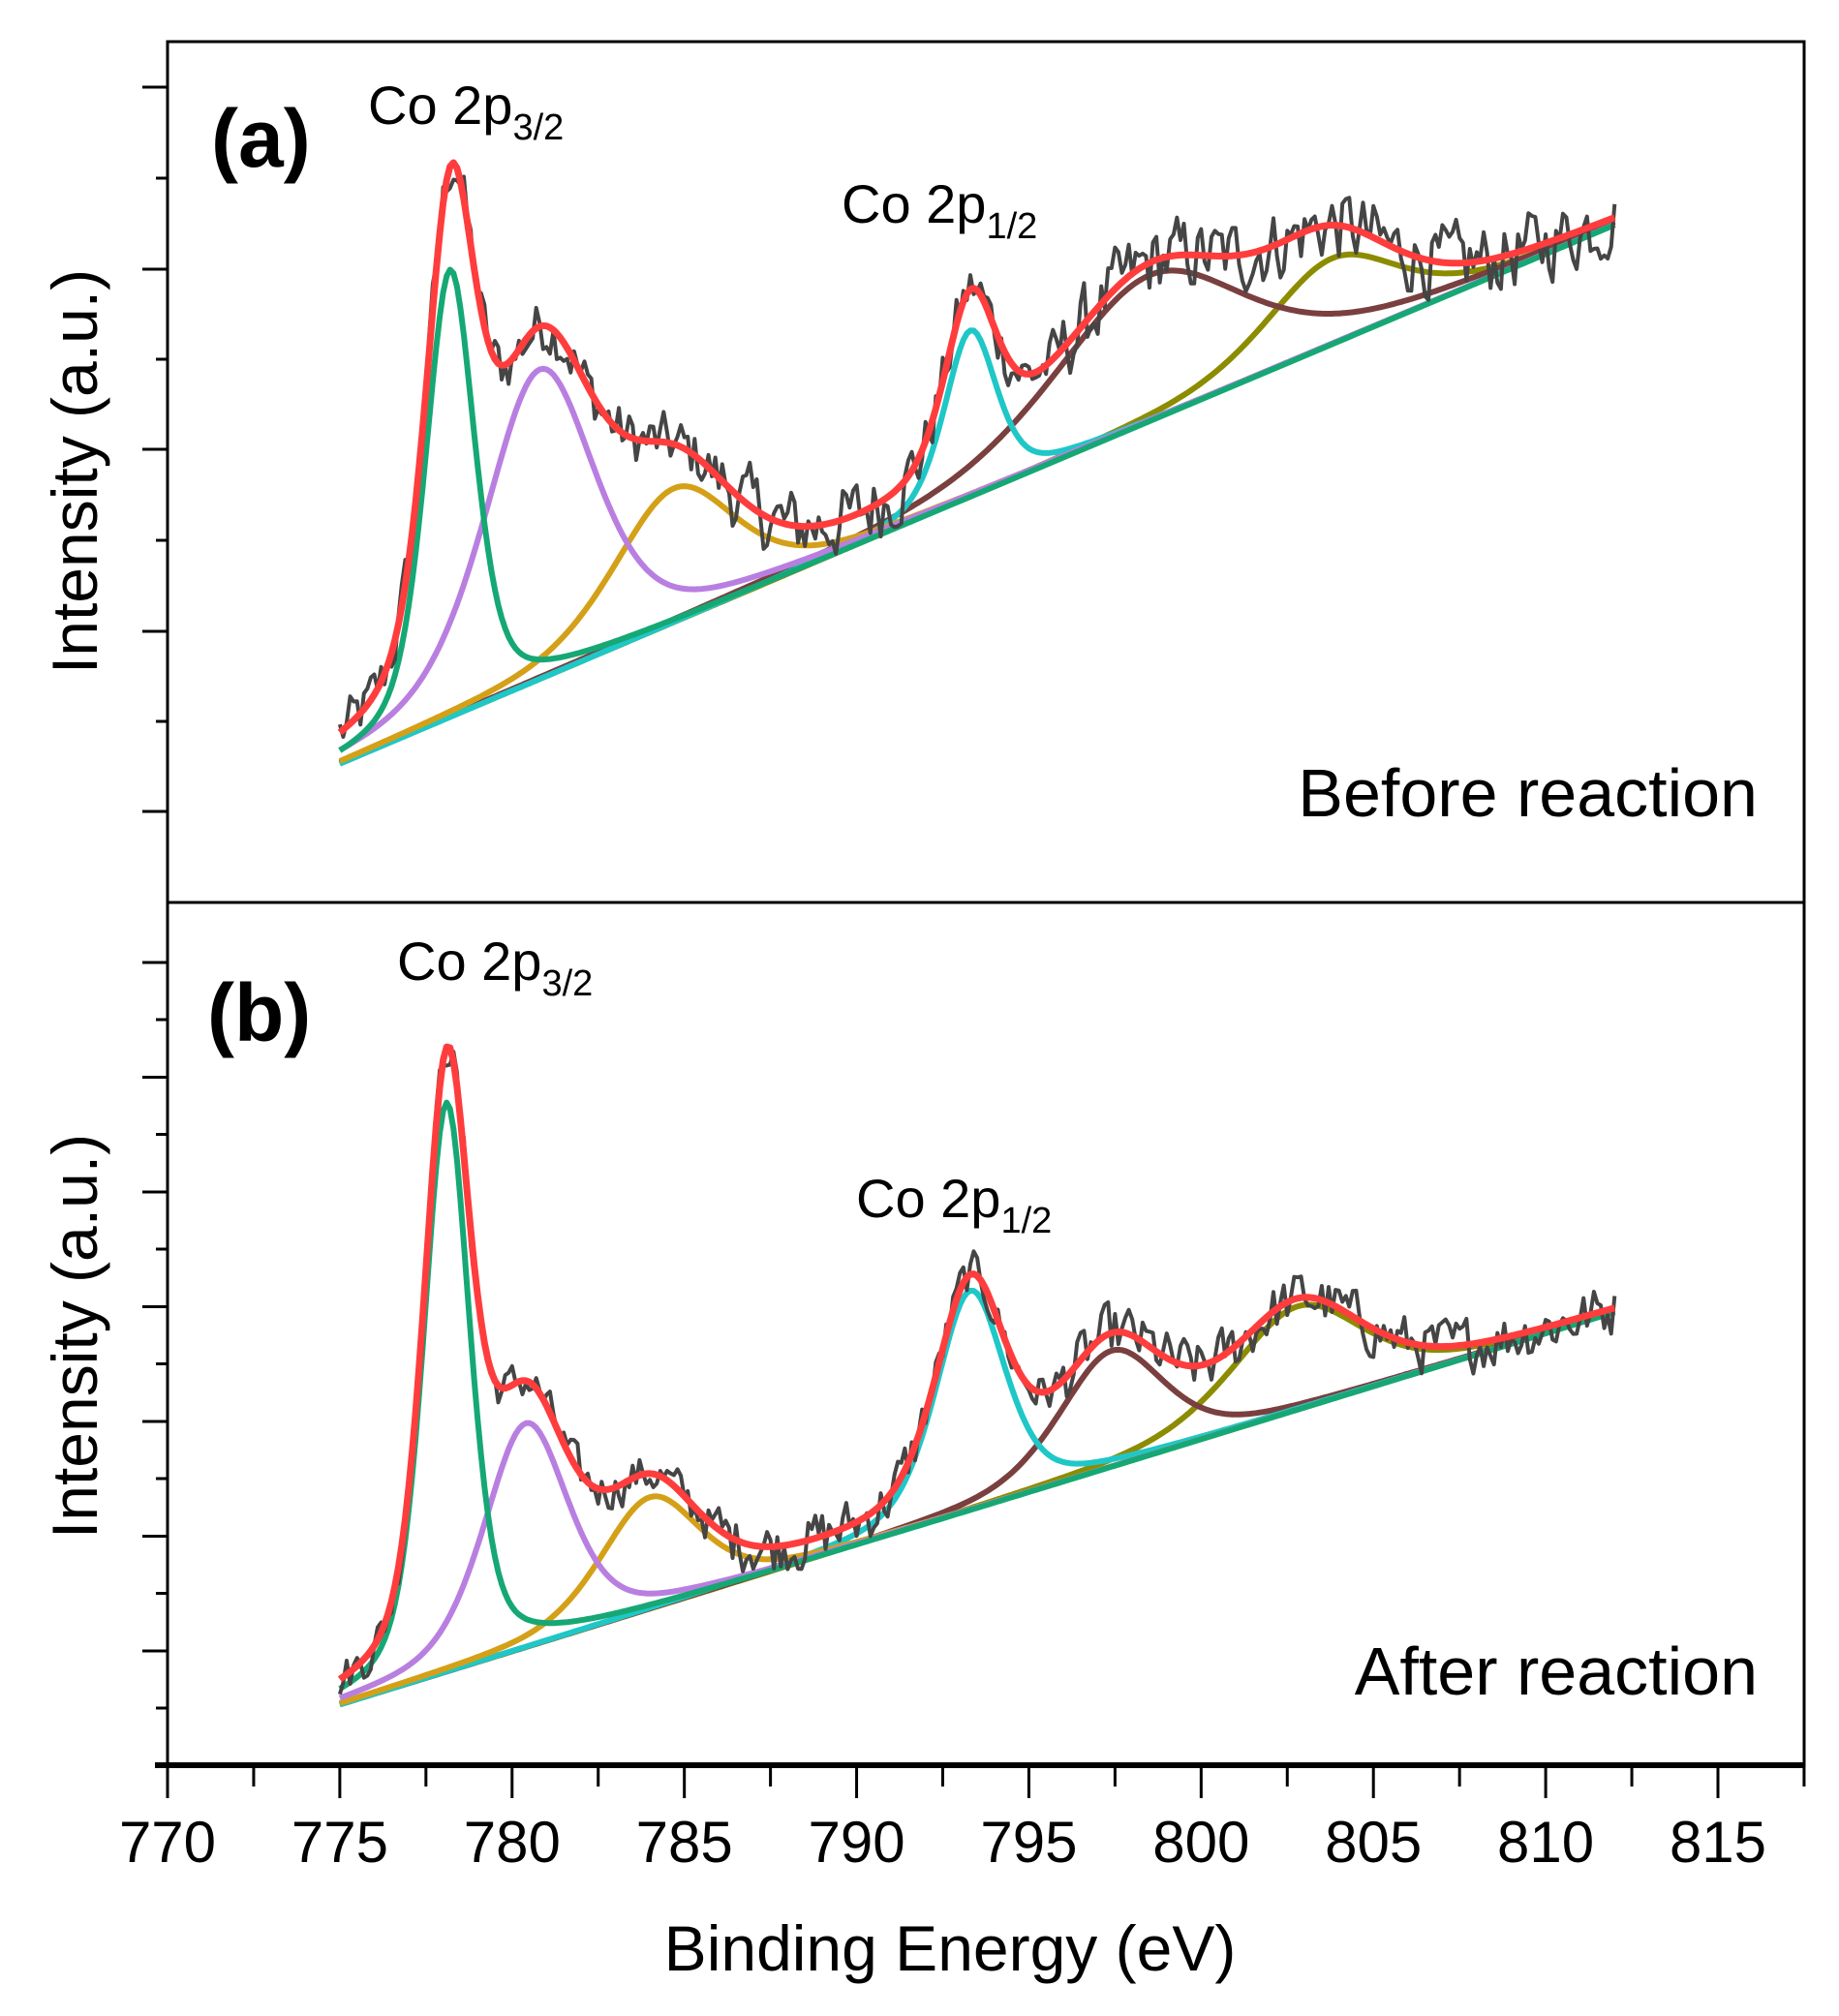  Describe the element at coordinates (74, 1337) in the screenshot. I see `y-axis-title-b: Intensity (a.u.)` at that location.